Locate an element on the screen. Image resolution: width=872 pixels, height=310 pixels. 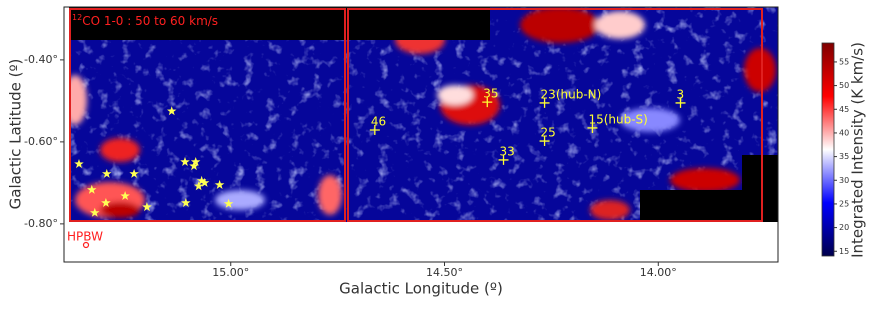
colorbar-tick-label: 35 is located at coordinates (844, 156).